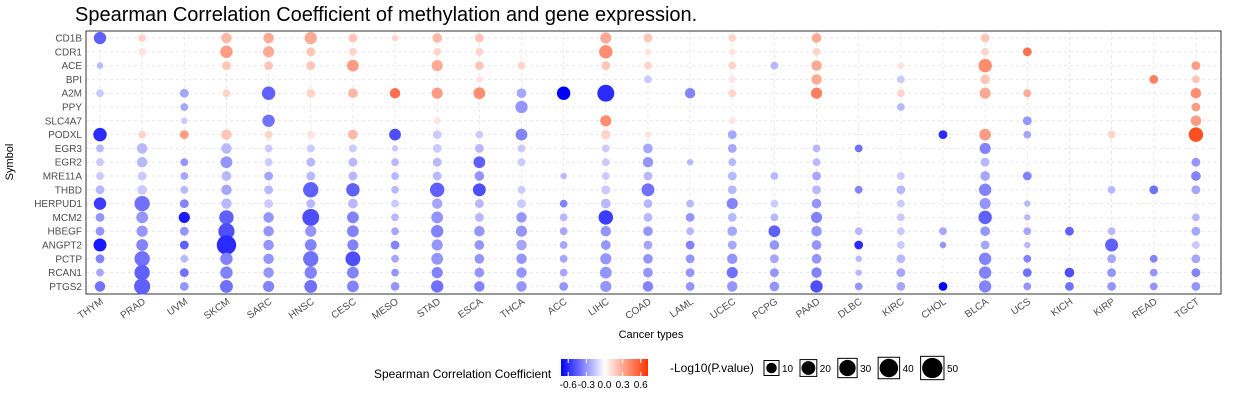 Image resolution: width=1235 pixels, height=400 pixels. Describe the element at coordinates (861, 368) in the screenshot. I see `size-legend-items: 10 20 30 40 50` at that location.